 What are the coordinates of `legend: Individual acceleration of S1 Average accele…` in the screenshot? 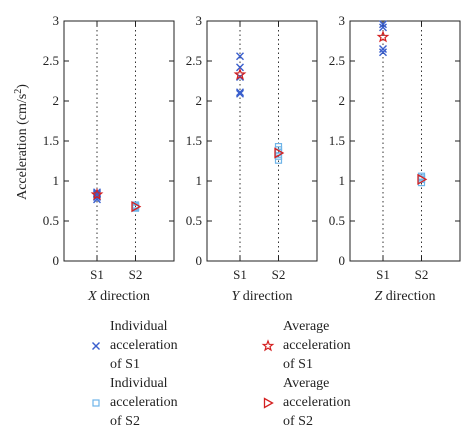 It's located at (221, 374).